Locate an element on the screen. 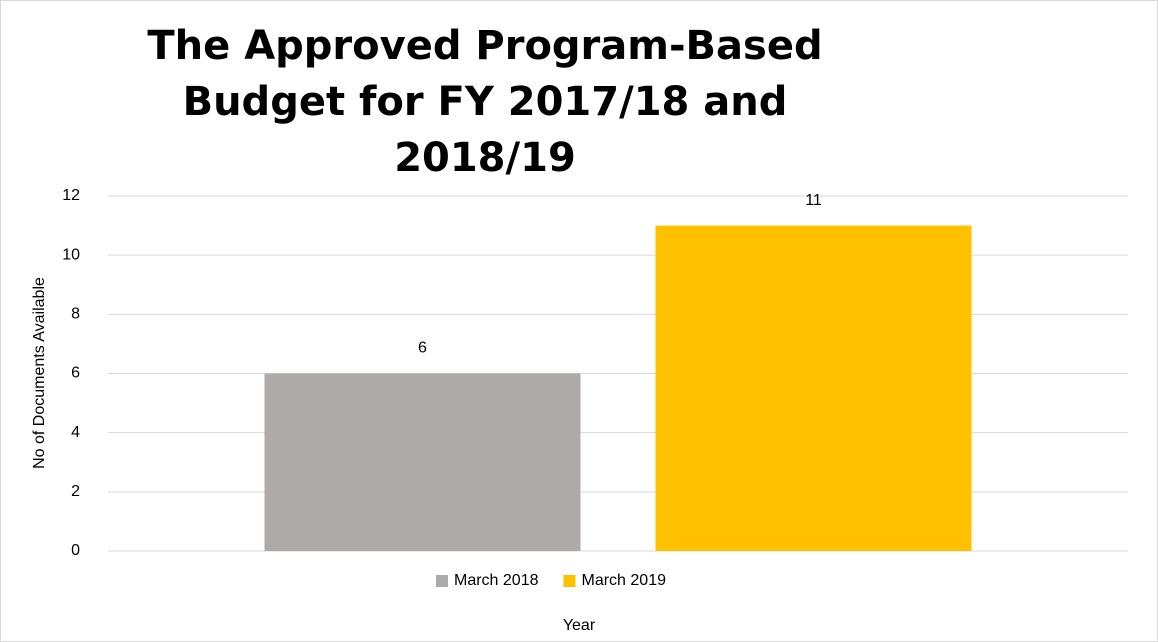 This screenshot has width=1158, height=642. legend-label: March 2019 is located at coordinates (624, 580).